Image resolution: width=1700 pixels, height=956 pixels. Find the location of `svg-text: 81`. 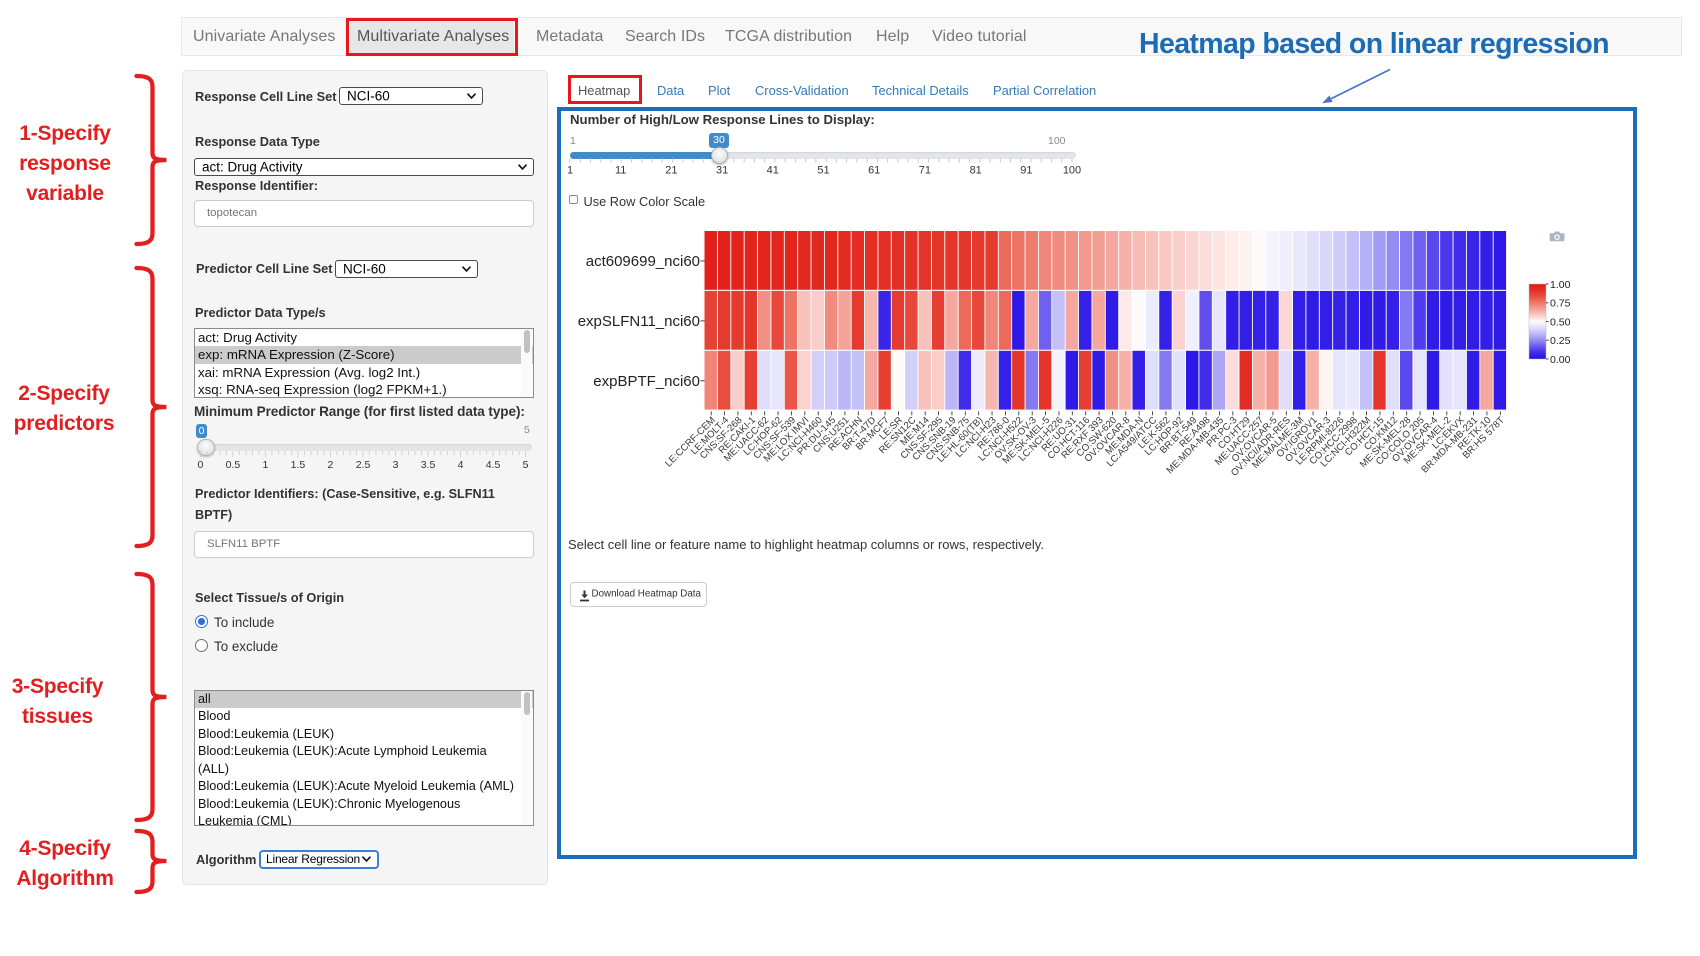

svg-text: 81 is located at coordinates (976, 171).